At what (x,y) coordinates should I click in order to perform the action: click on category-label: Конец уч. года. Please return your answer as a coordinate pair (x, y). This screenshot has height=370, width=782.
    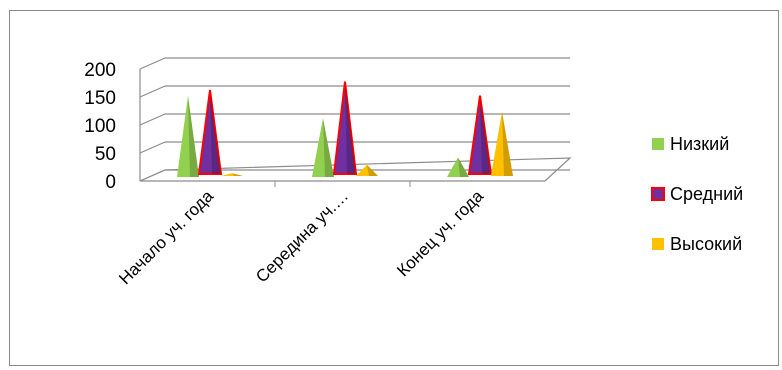
    Looking at the image, I should click on (440, 233).